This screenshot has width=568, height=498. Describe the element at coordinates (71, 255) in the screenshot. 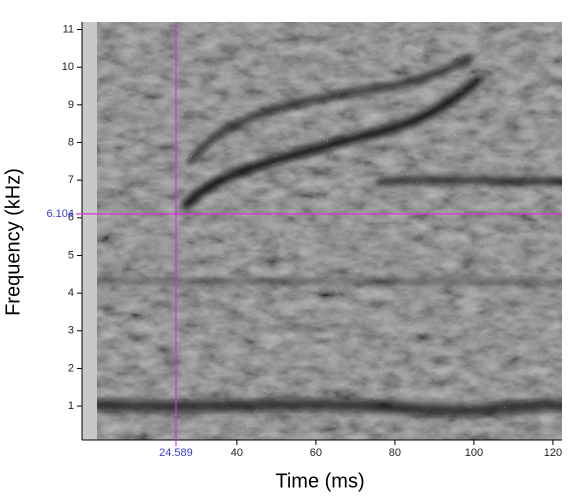

I see `y-tick-label: 5` at that location.